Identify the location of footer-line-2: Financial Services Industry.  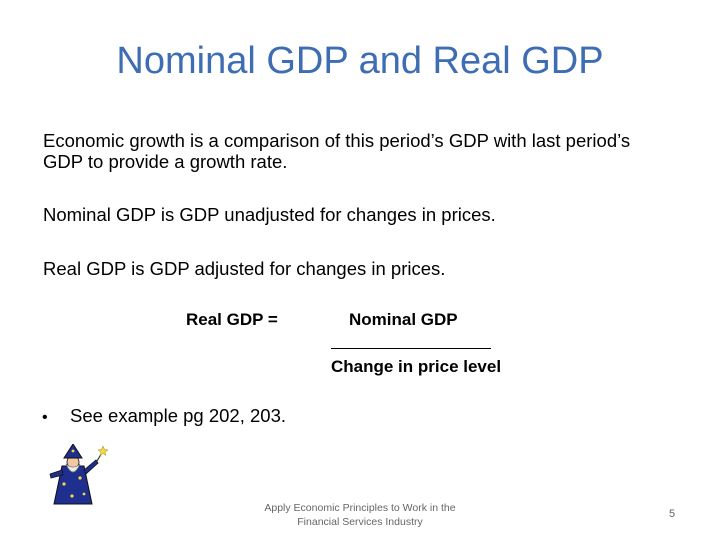
(360, 522).